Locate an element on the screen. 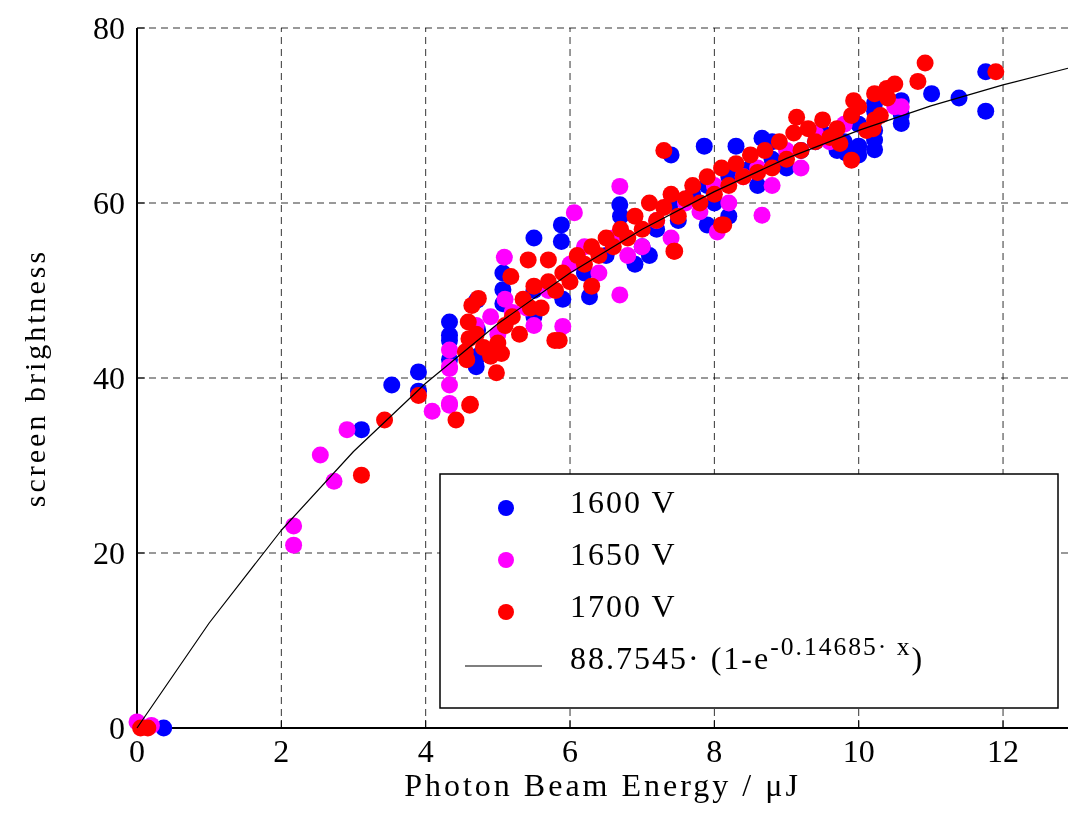 This screenshot has width=1070, height=815. y-axis-title: screen brightness is located at coordinates (34, 378).